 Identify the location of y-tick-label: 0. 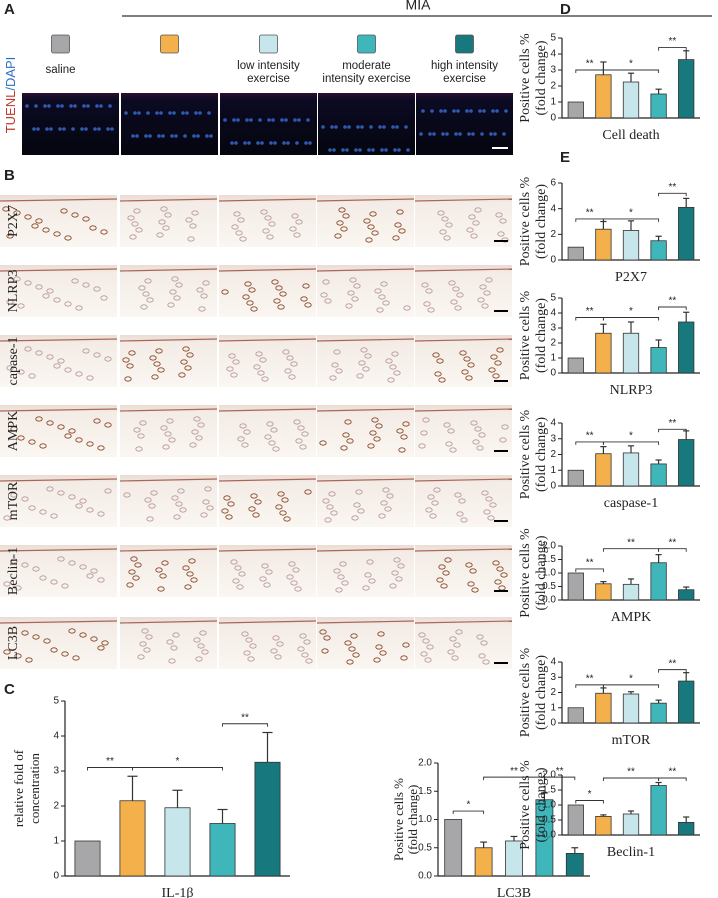
(553, 373).